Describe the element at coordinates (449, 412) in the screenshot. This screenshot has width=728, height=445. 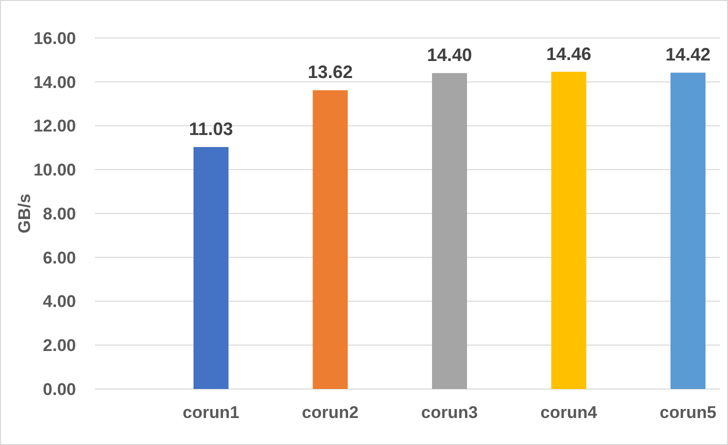
I see `x-tick-label: corun3` at that location.